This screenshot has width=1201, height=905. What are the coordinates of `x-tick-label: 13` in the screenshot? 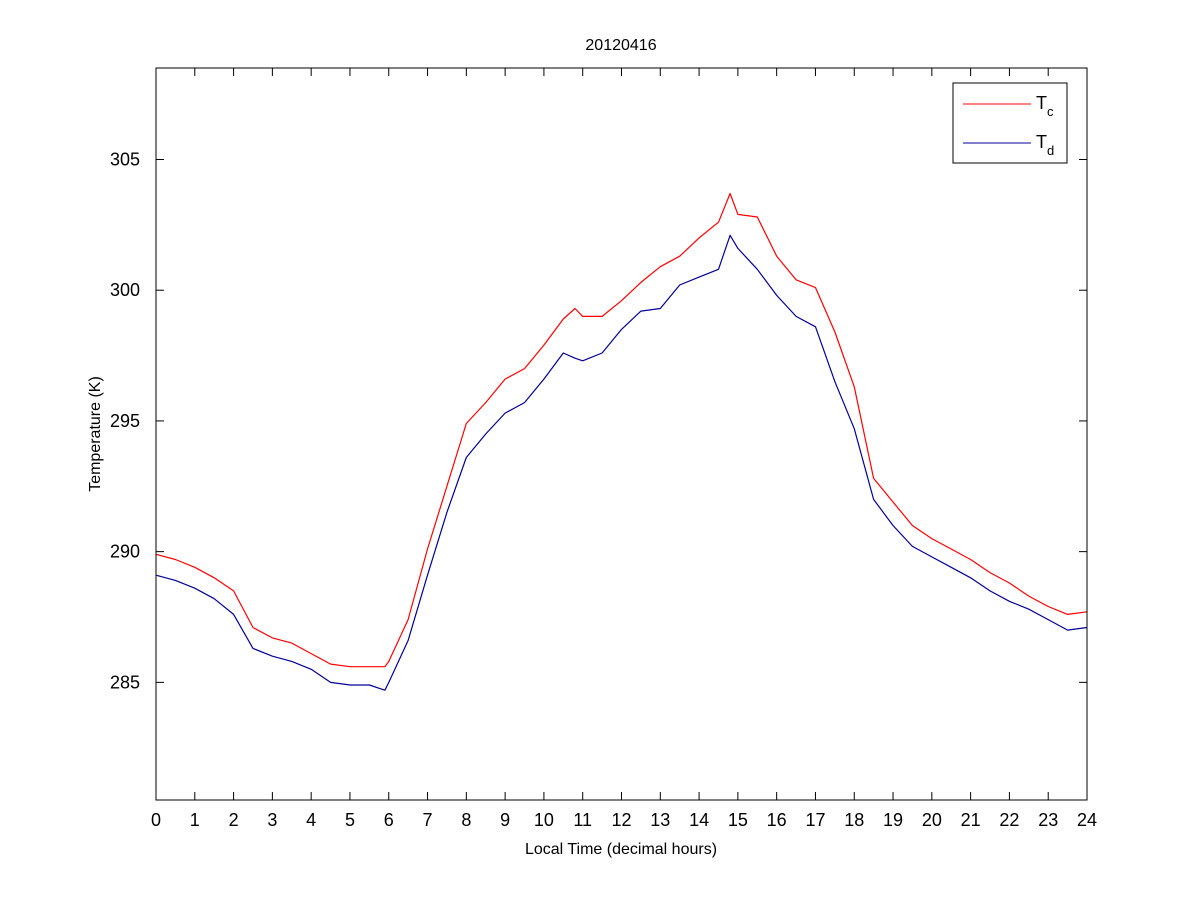 It's located at (660, 820).